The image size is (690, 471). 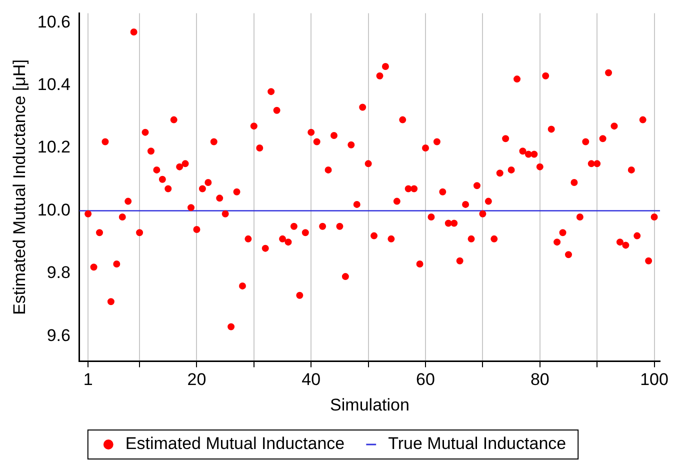 What do you see at coordinates (196, 380) in the screenshot?
I see `x-tick-label: 20` at bounding box center [196, 380].